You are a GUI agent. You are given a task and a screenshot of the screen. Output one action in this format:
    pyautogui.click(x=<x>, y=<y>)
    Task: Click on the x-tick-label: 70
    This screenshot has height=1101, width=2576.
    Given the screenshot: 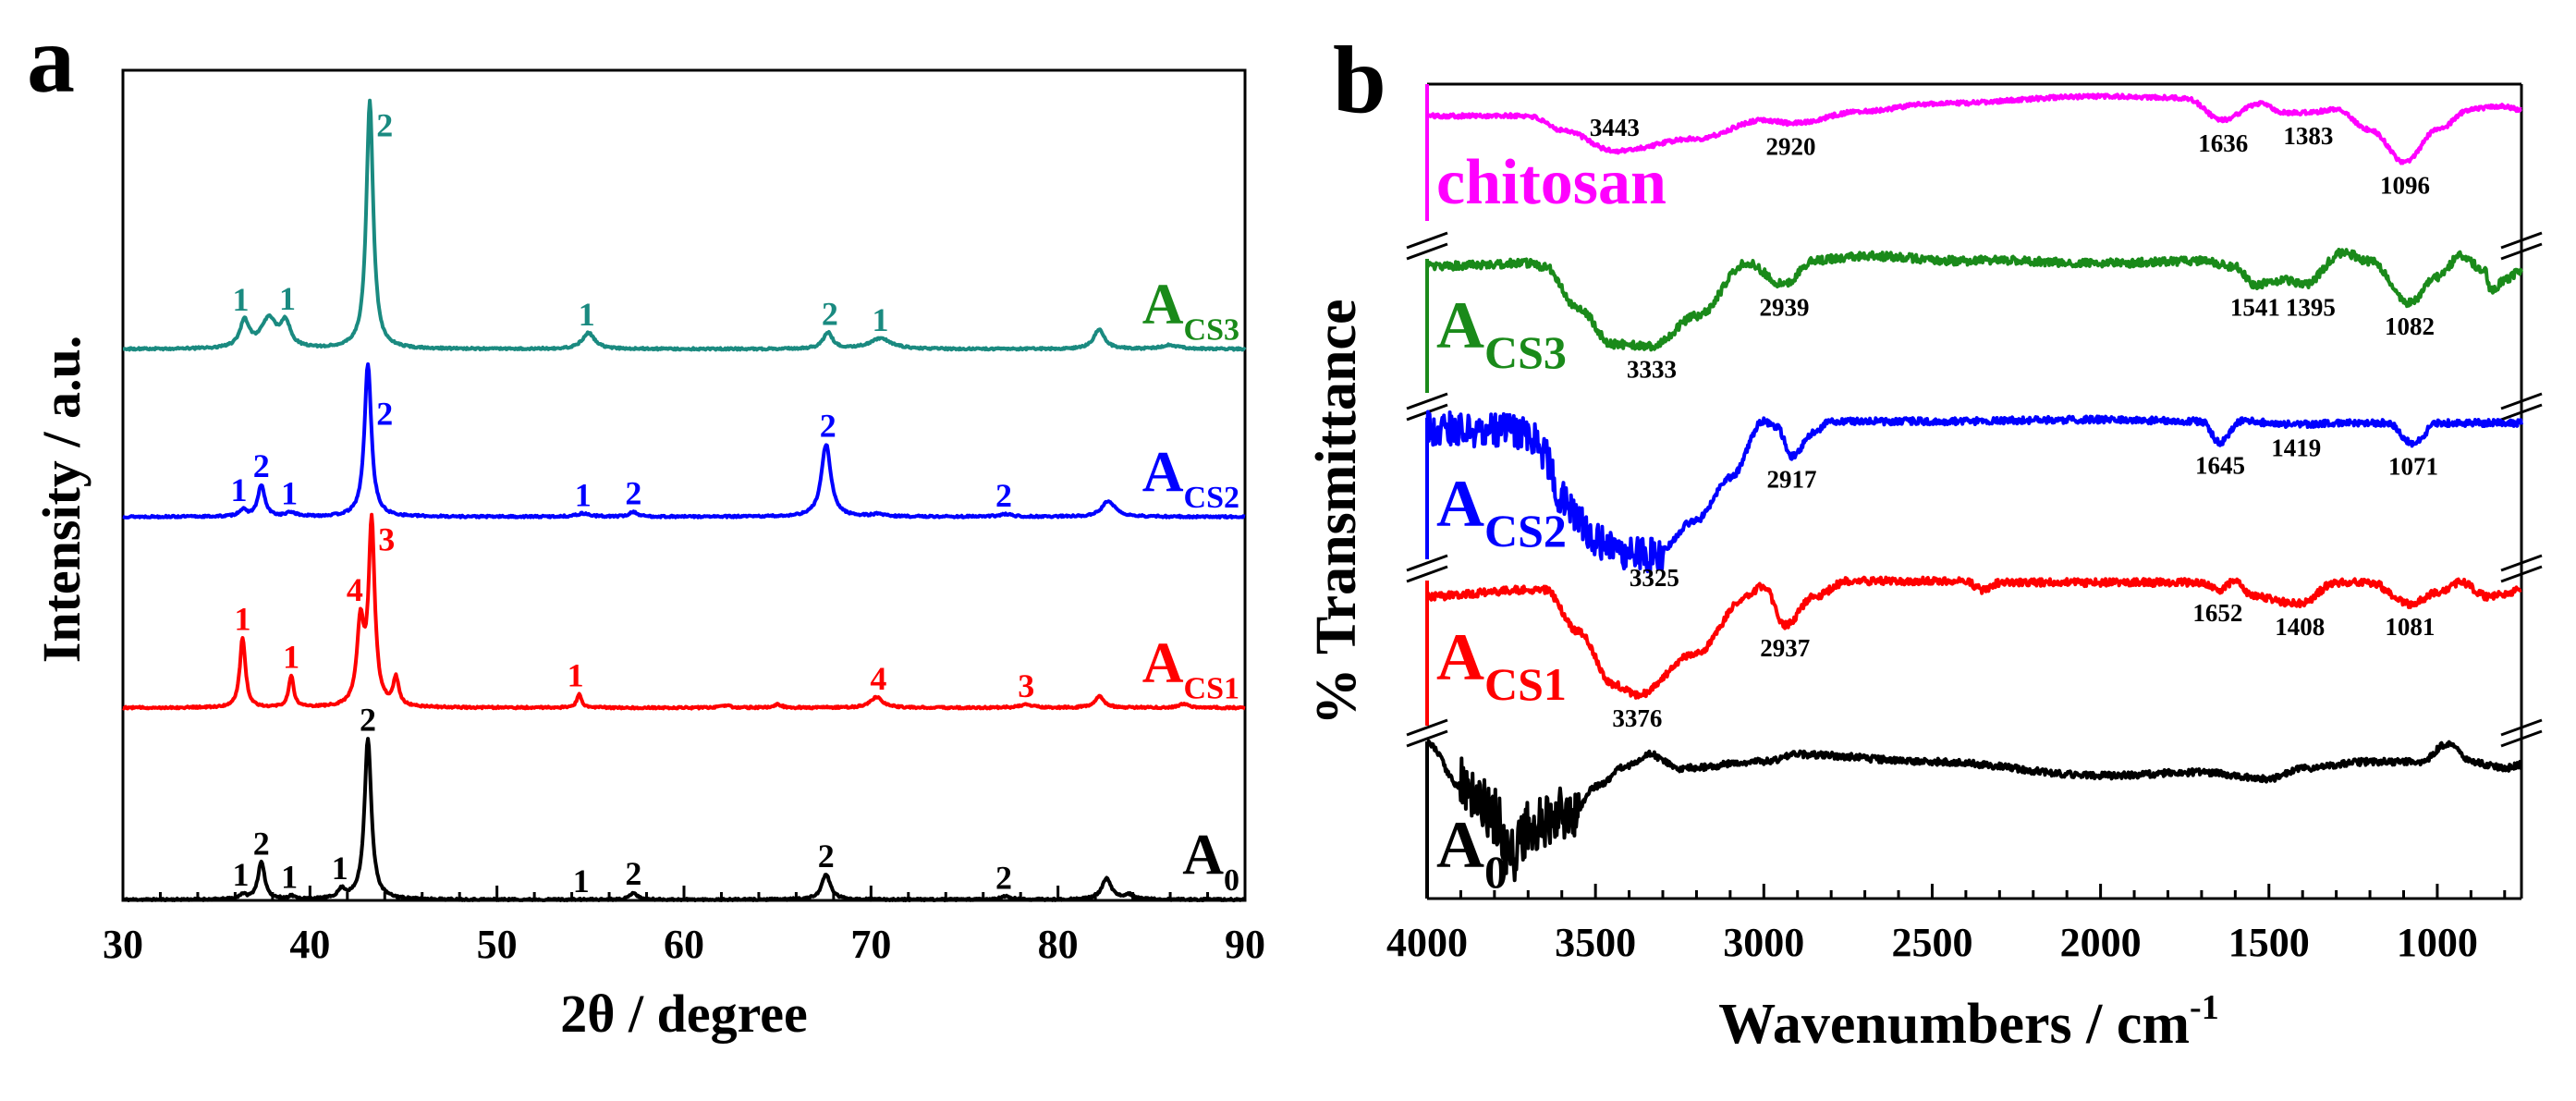 What is the action you would take?
    pyautogui.click(x=870, y=944)
    